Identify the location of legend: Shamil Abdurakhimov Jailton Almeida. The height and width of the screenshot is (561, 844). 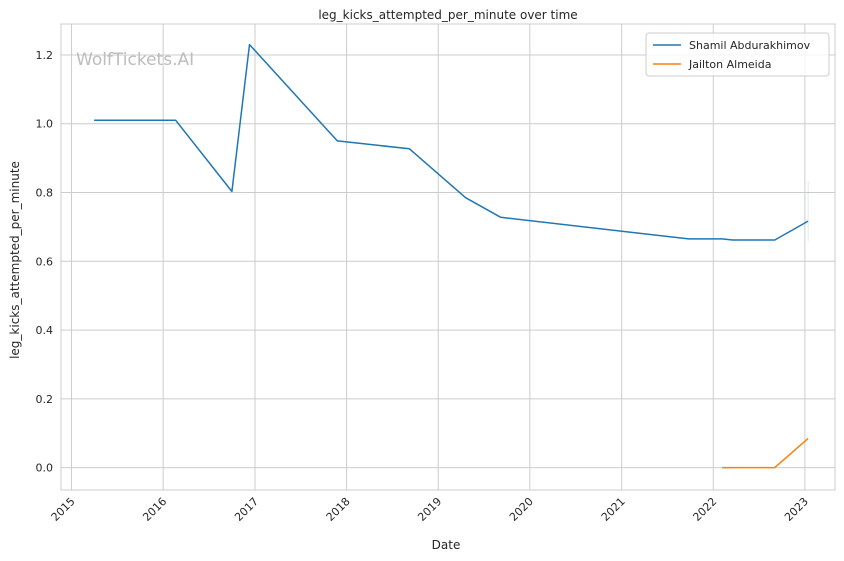
(737, 54).